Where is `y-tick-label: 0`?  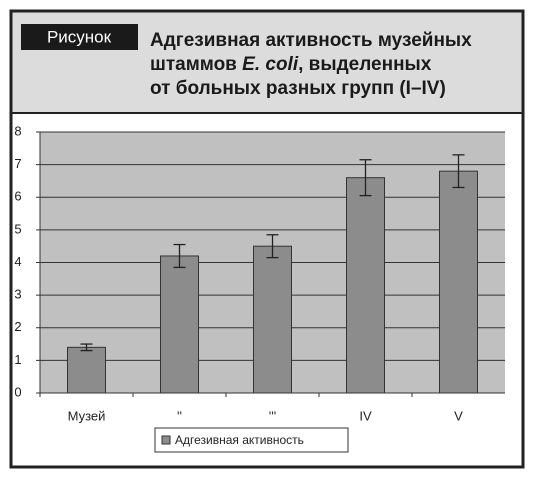 y-tick-label: 0 is located at coordinates (17, 391).